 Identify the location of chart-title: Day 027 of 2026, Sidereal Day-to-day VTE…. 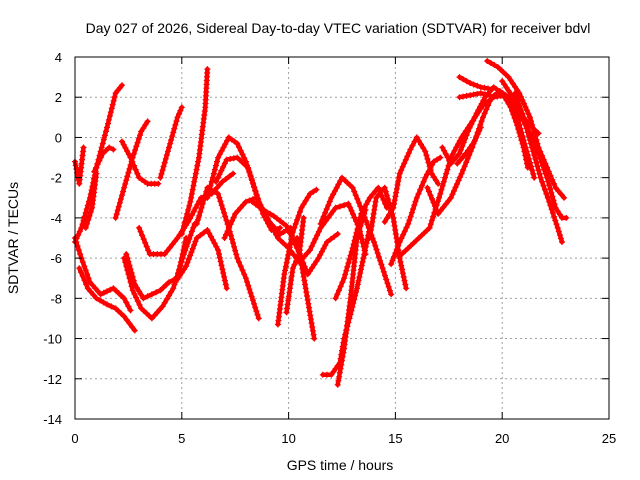
(338, 28).